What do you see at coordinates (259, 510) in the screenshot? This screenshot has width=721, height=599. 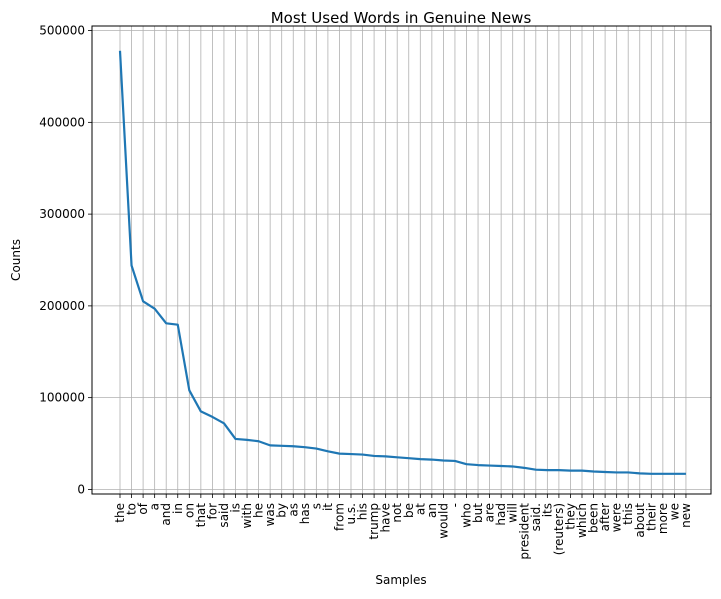 I see `x-tick-label: he` at bounding box center [259, 510].